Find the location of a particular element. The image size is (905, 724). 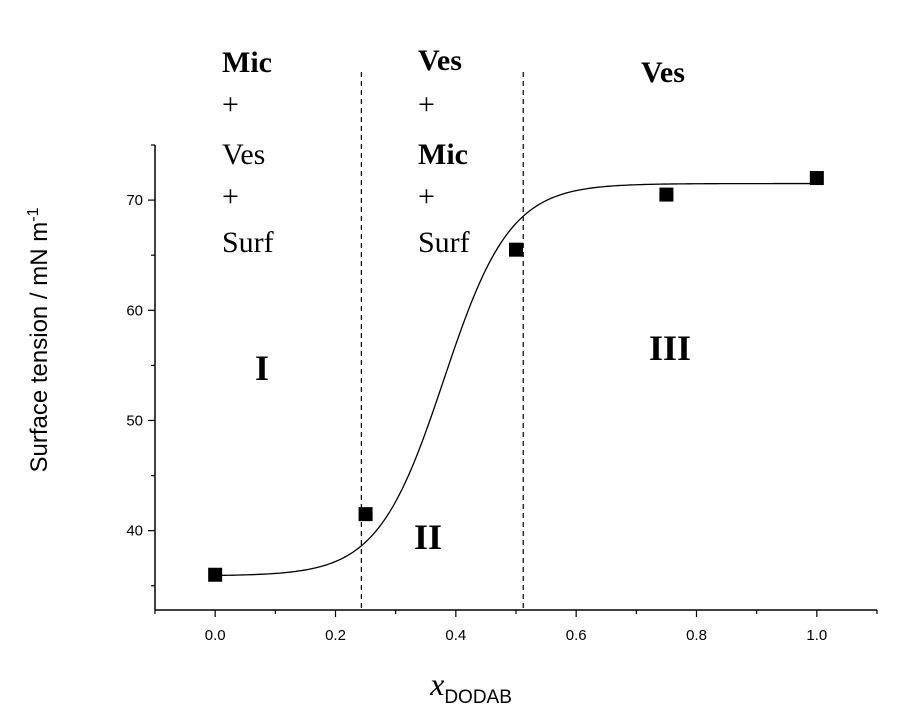

x-axis-title: xDODAB is located at coordinates (470, 687).